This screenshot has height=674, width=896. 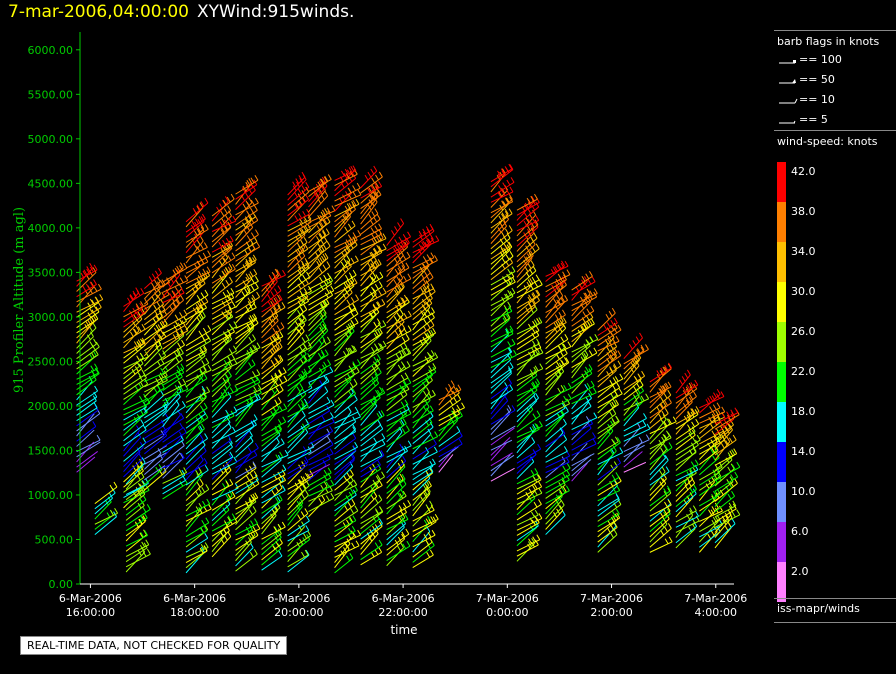 I want to click on x-tick-date: 7-Mar-2006, so click(x=611, y=598).